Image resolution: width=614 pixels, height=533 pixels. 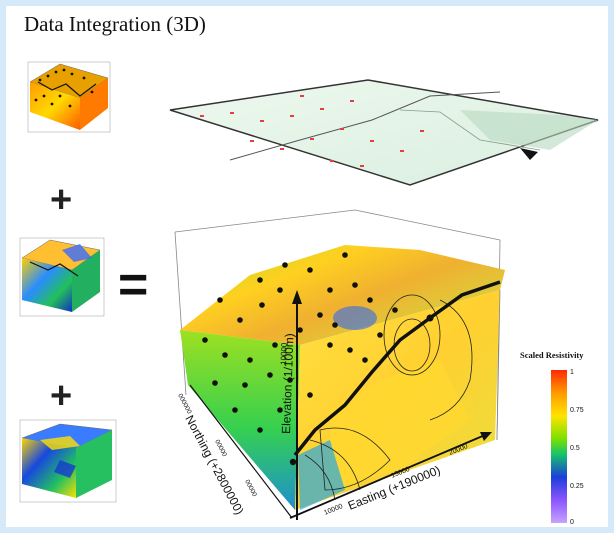 I want to click on plus-operator-1: +, so click(x=61, y=200).